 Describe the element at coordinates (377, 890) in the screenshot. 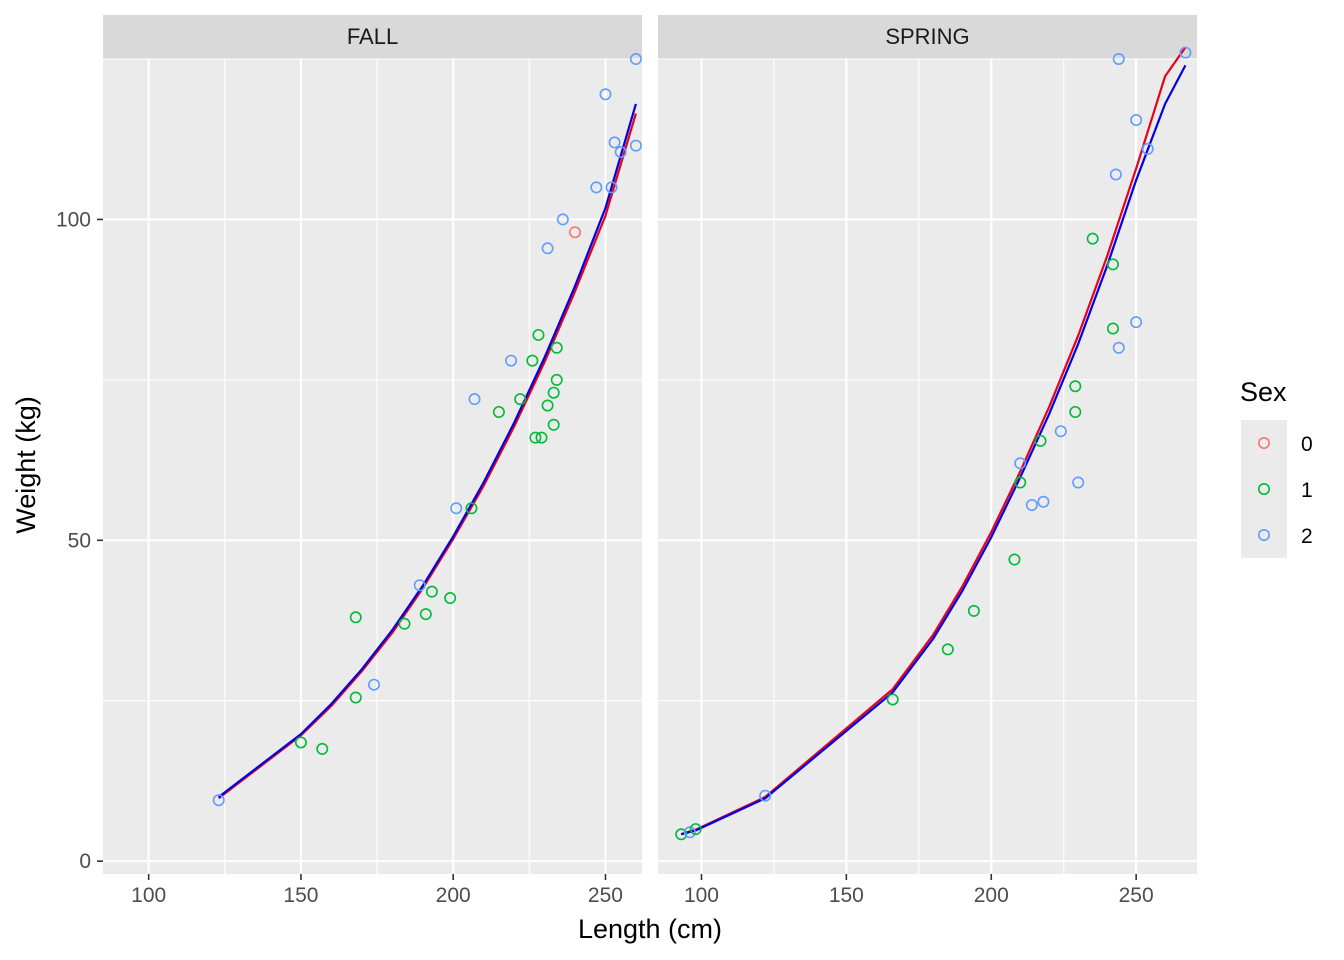

I see `panel-fall-x-axis: 100 150 200 250` at that location.